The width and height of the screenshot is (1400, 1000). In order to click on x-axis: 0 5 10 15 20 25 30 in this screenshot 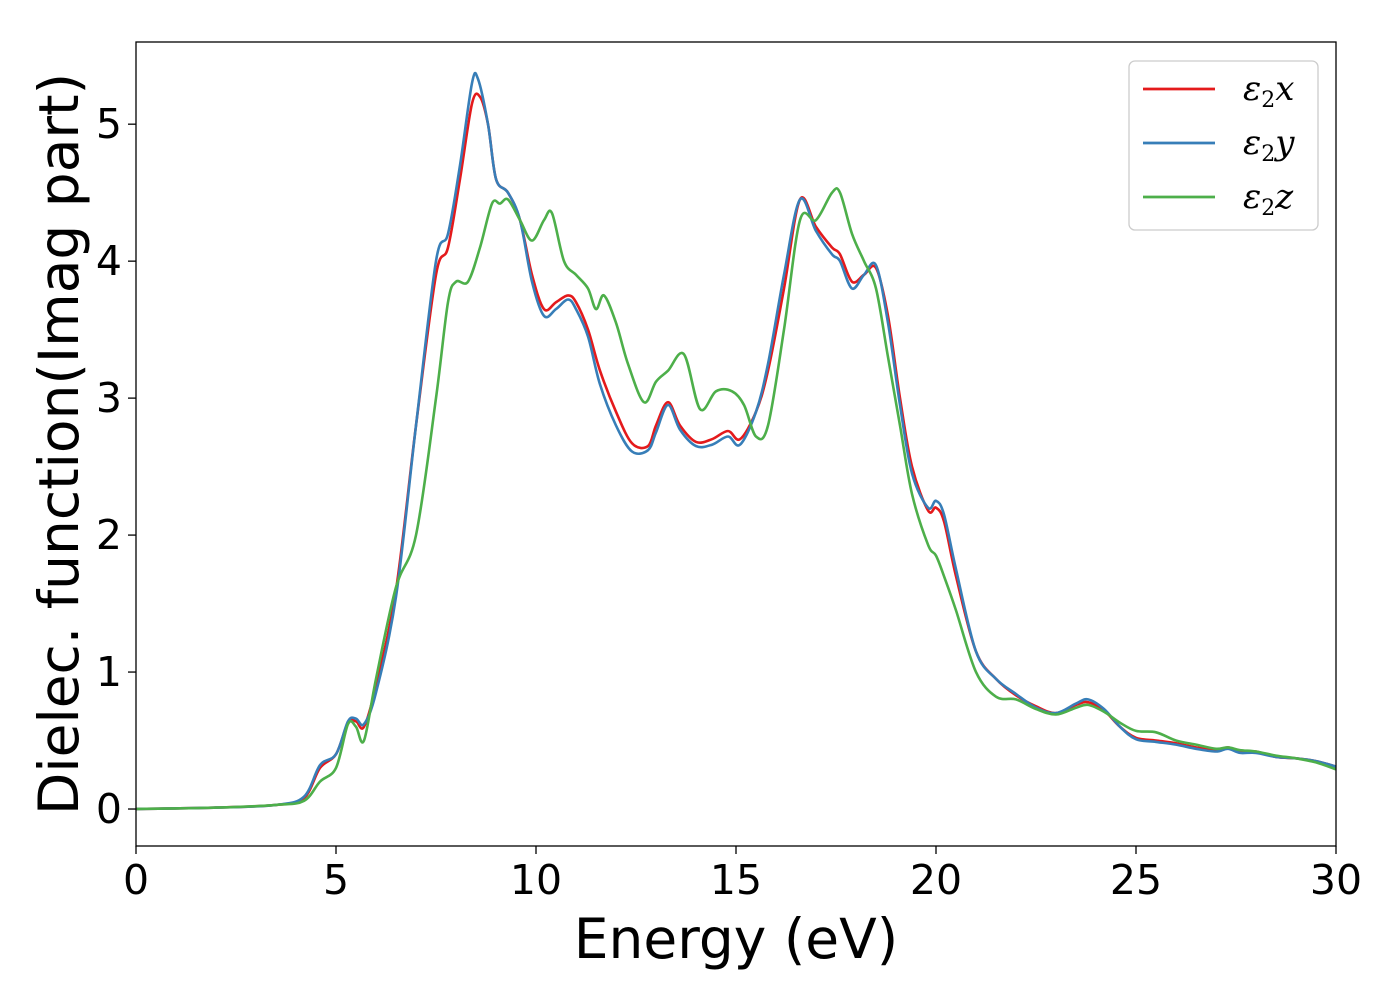, I will do `click(742, 875)`.